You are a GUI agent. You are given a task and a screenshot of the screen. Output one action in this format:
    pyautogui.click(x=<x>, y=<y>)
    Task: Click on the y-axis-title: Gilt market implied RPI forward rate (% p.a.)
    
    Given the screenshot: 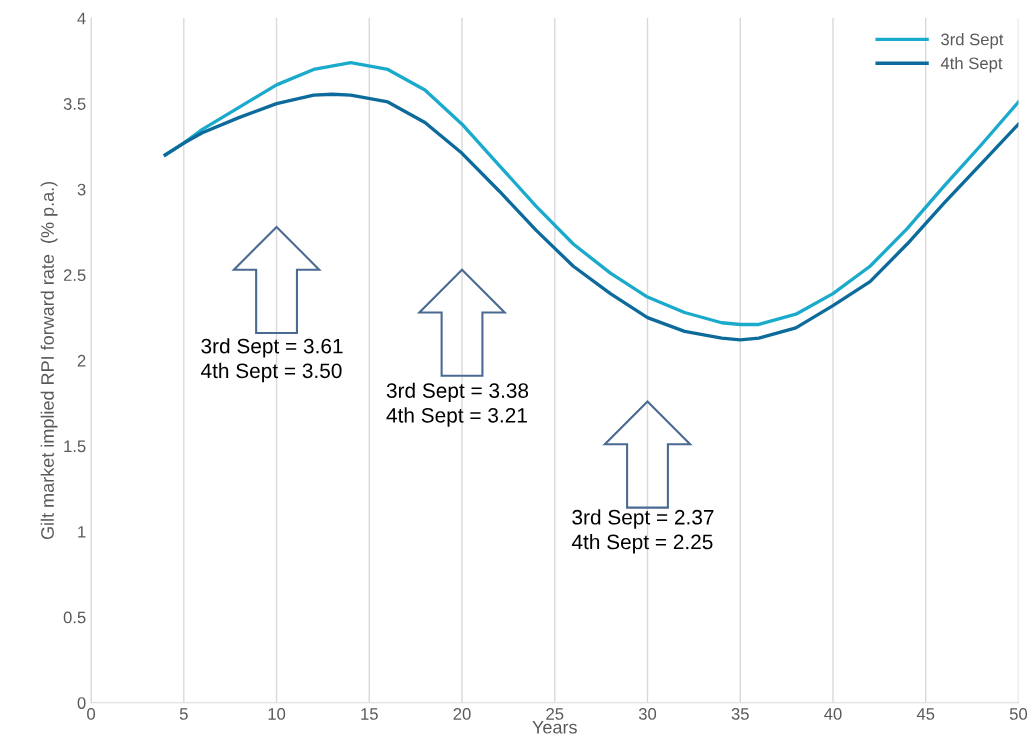 What is the action you would take?
    pyautogui.click(x=49, y=360)
    